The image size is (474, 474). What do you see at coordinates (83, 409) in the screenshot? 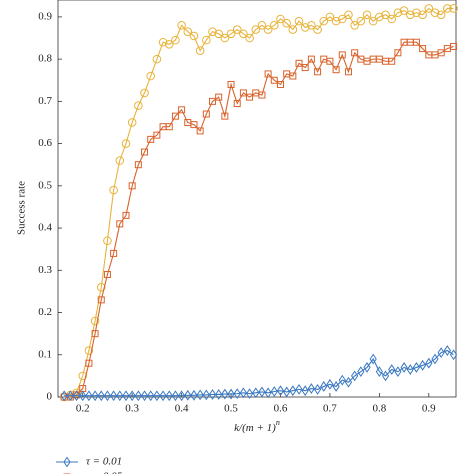
I see `x-tick-label: 0.2` at bounding box center [83, 409].